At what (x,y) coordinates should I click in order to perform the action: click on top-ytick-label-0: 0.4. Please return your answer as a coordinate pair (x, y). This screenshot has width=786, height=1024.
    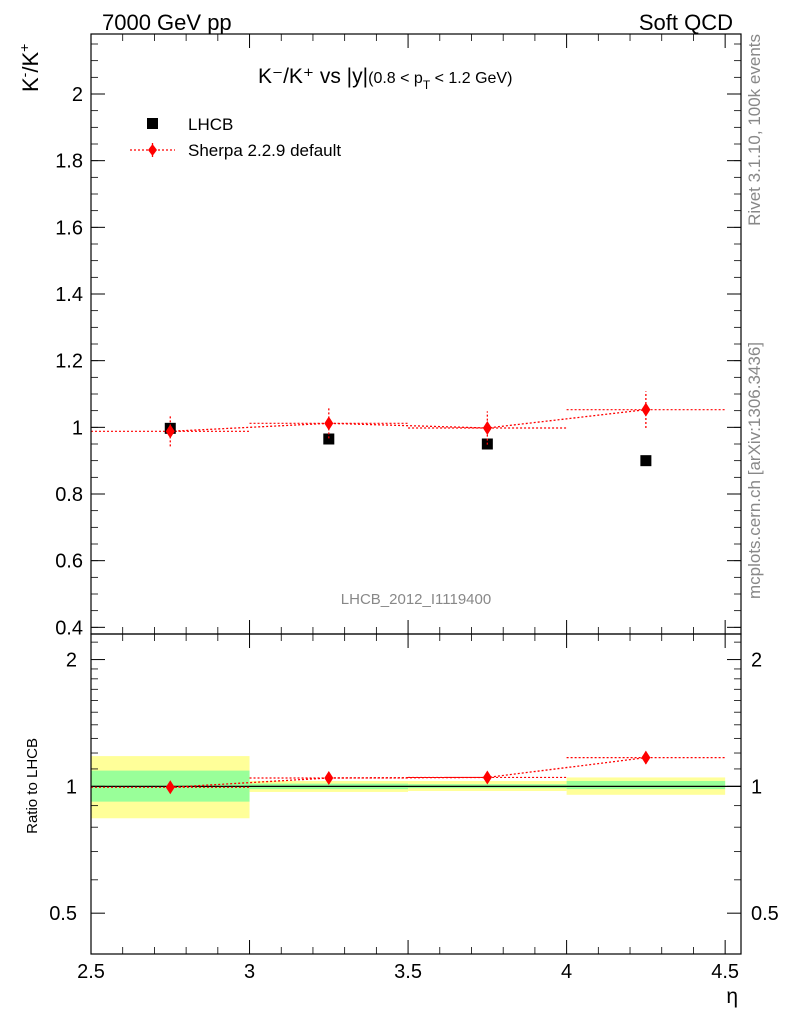
    Looking at the image, I should click on (69, 628).